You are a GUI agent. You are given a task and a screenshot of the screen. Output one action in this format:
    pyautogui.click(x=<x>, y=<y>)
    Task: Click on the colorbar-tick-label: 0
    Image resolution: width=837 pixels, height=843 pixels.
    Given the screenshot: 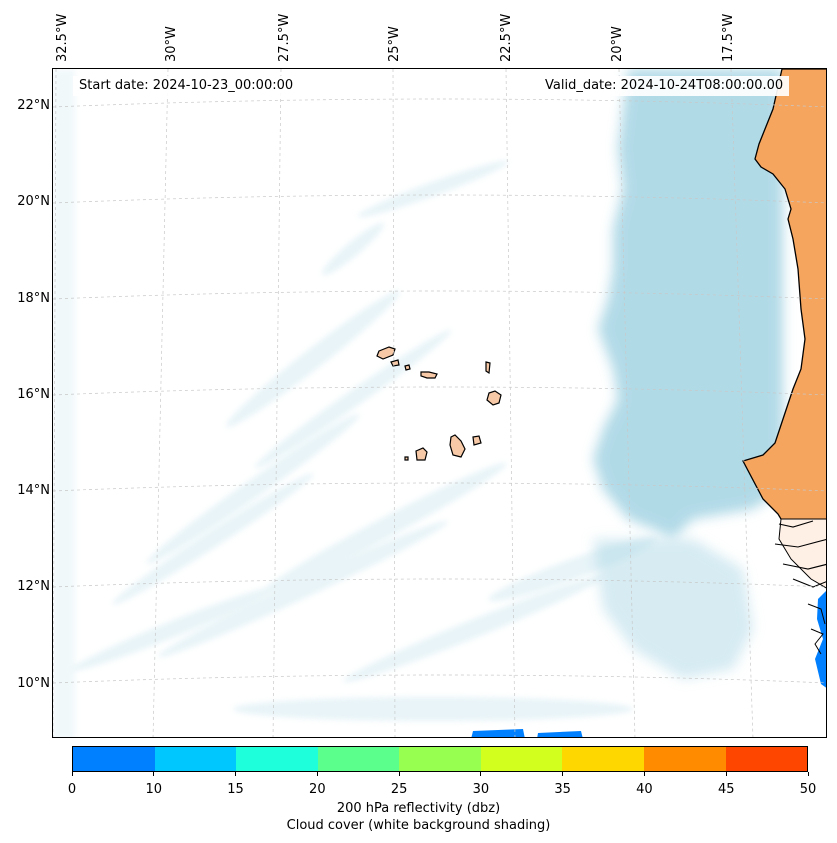 What is the action you would take?
    pyautogui.click(x=72, y=789)
    